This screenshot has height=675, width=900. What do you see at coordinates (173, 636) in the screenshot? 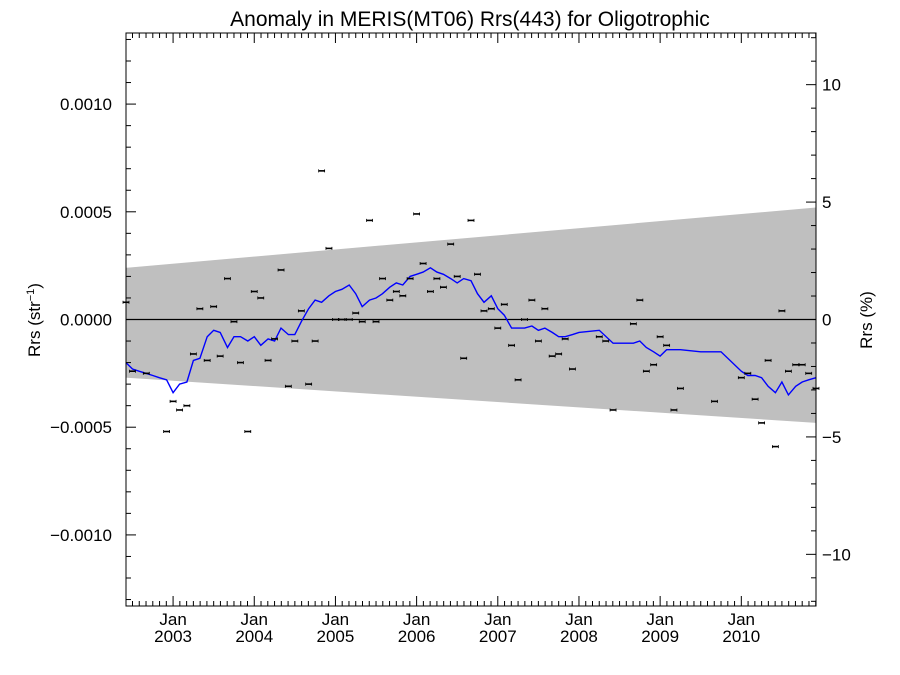
I see `x-tick-label-year: 2003` at bounding box center [173, 636].